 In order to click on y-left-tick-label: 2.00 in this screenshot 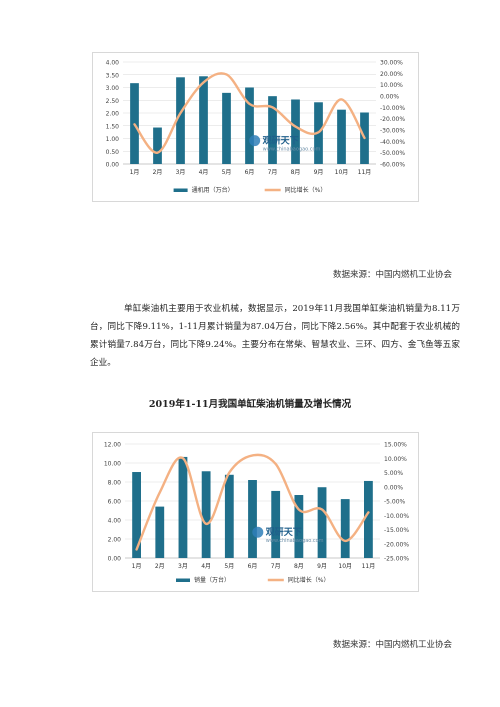, I will do `click(115, 540)`.